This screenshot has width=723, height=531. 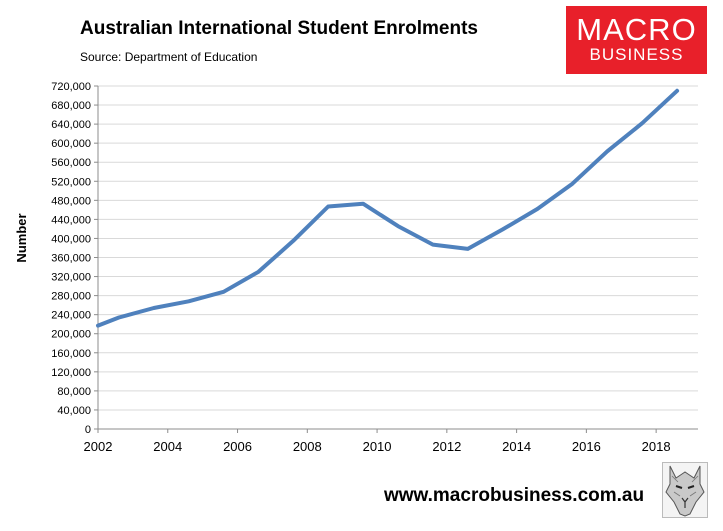 I want to click on x-tick-label: 2012, so click(x=446, y=446).